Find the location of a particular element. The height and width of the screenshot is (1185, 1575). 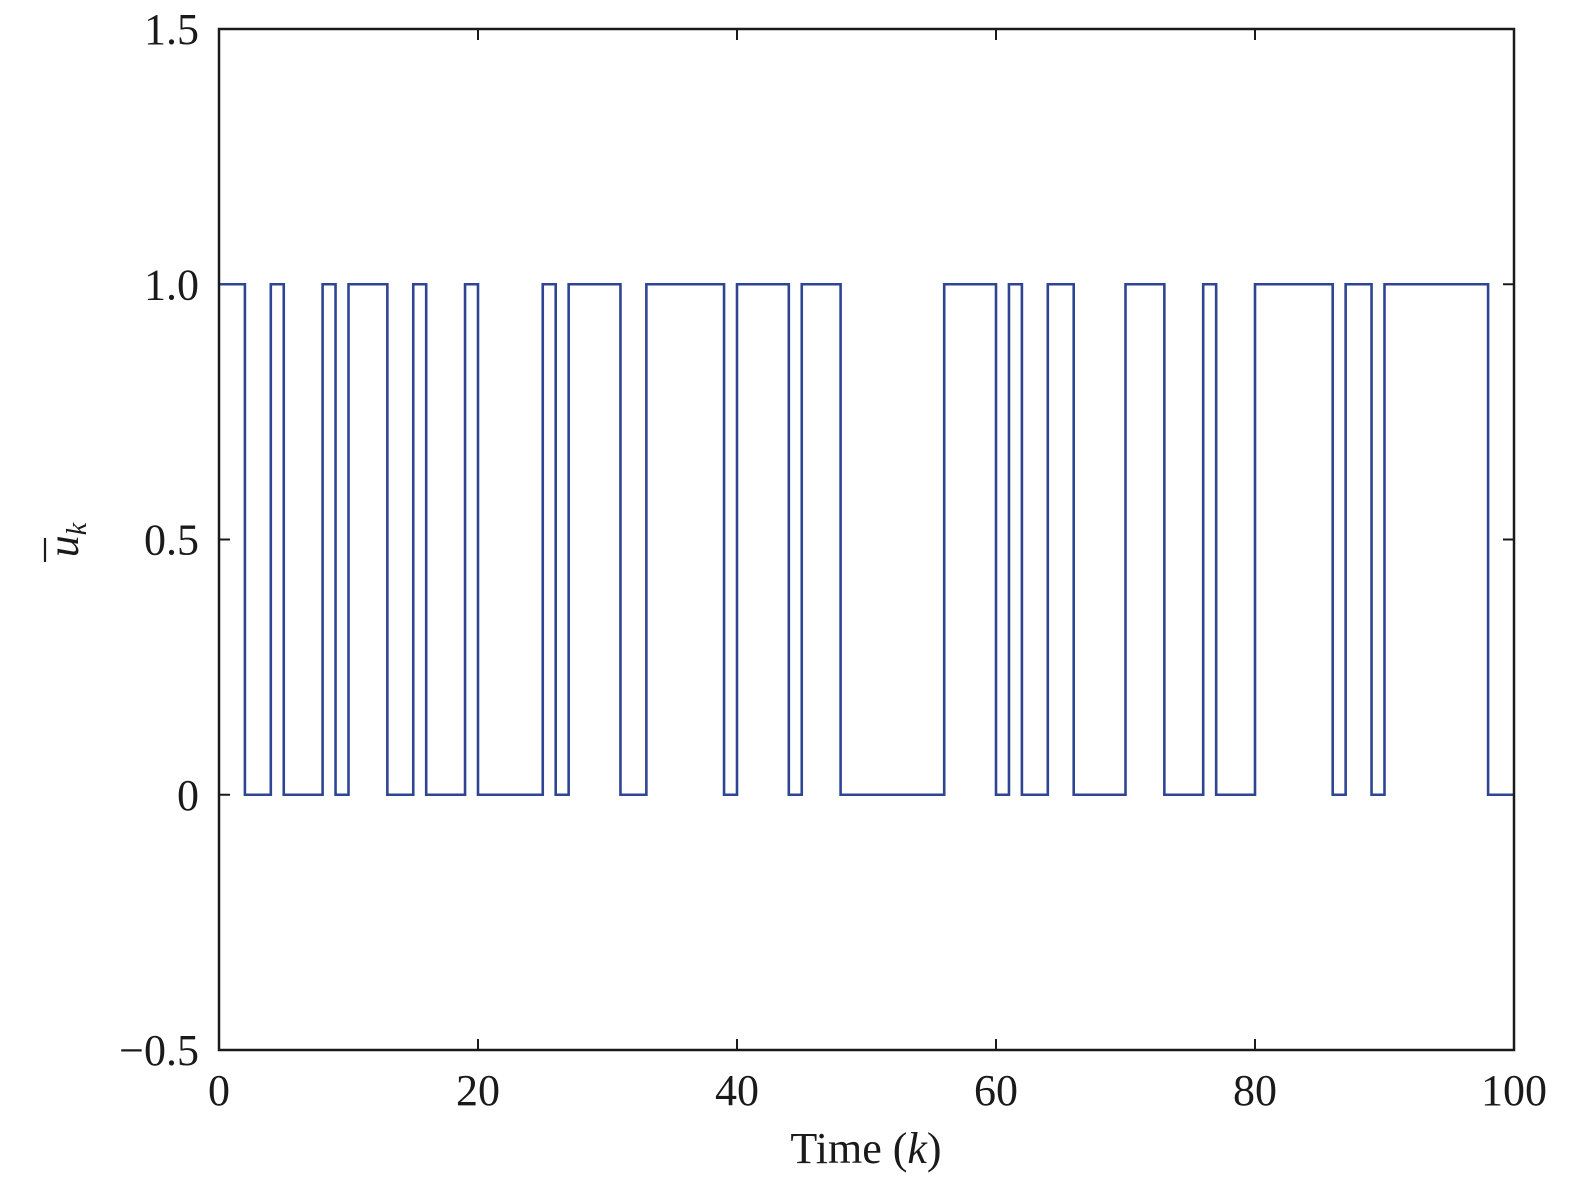

x-tick-label: 40 is located at coordinates (737, 1090).